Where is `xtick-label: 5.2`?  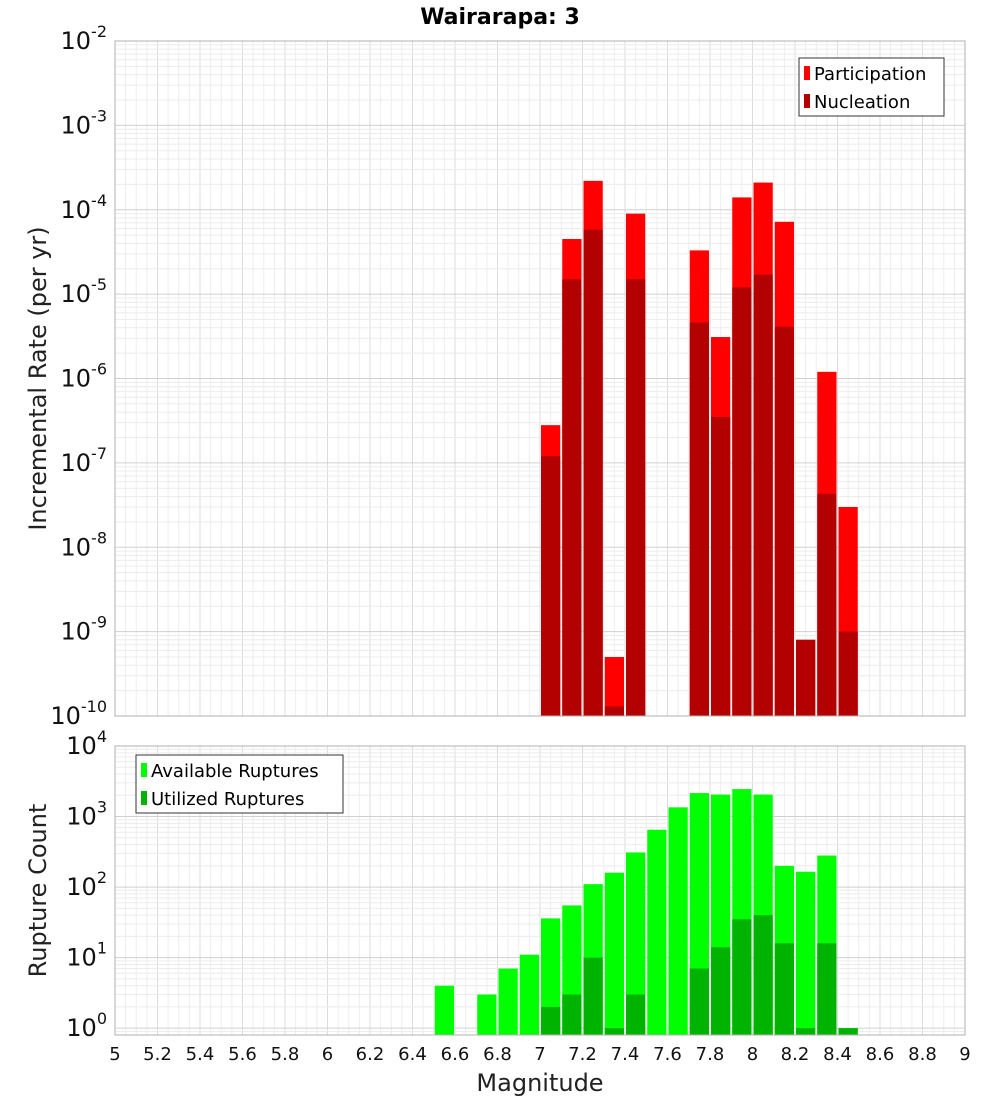
xtick-label: 5.2 is located at coordinates (157, 1054).